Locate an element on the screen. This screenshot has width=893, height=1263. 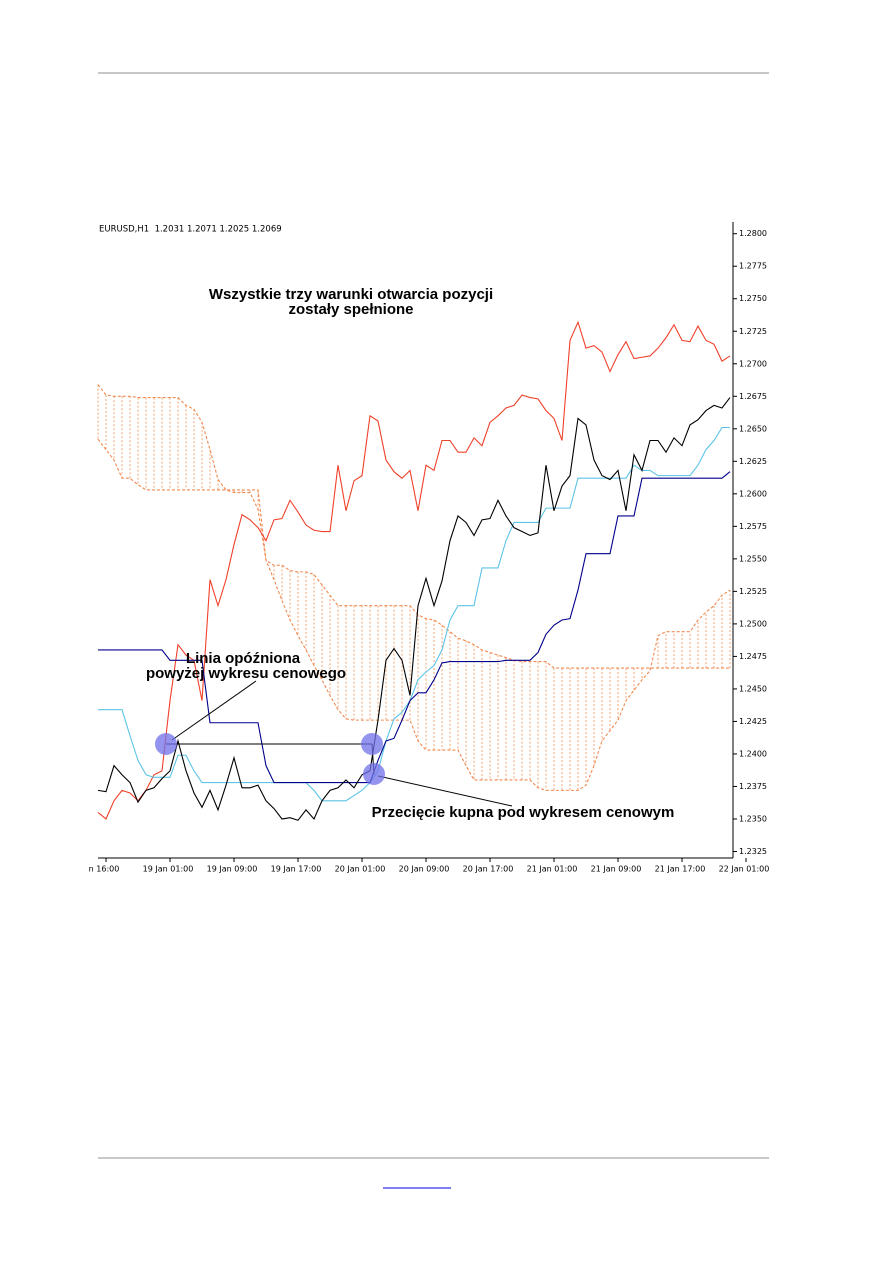
y-tick-label: 1.2450 is located at coordinates (753, 688).